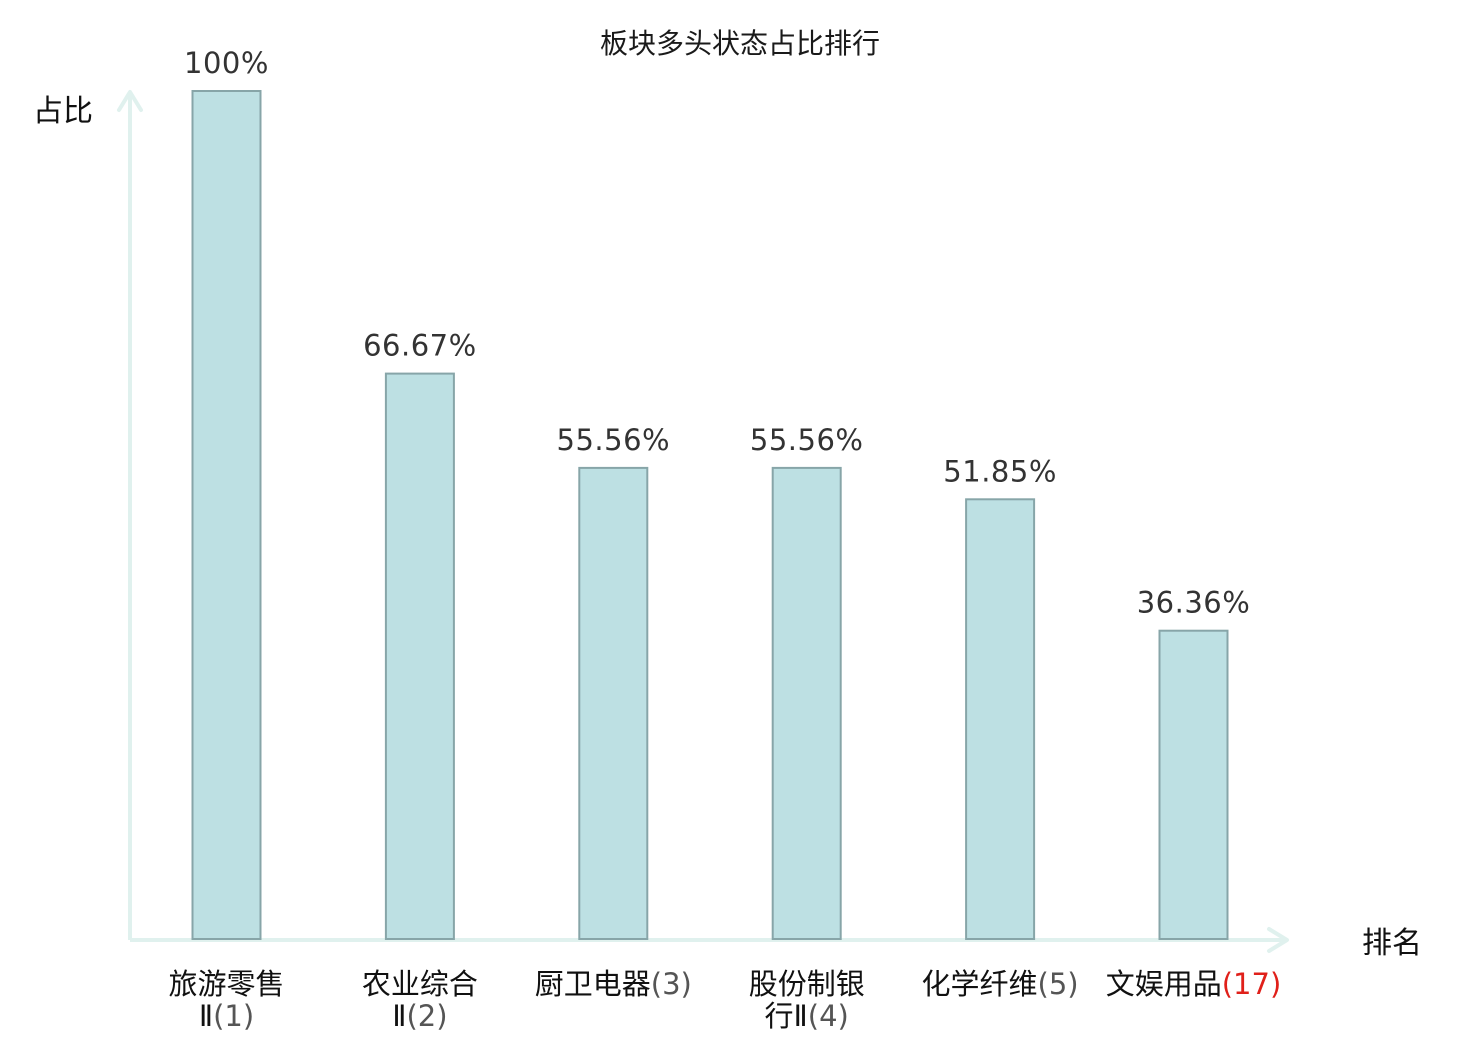 This screenshot has height=1040, width=1480. I want to click on category-label: Ⅱ(1), so click(226, 1016).